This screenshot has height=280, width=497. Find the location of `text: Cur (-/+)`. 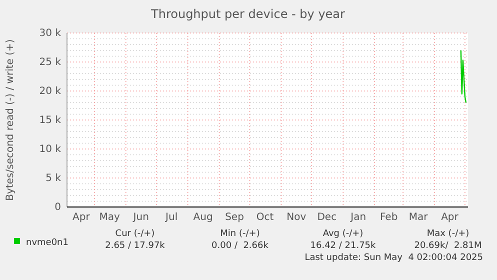

text: Cur (-/+) is located at coordinates (135, 234).